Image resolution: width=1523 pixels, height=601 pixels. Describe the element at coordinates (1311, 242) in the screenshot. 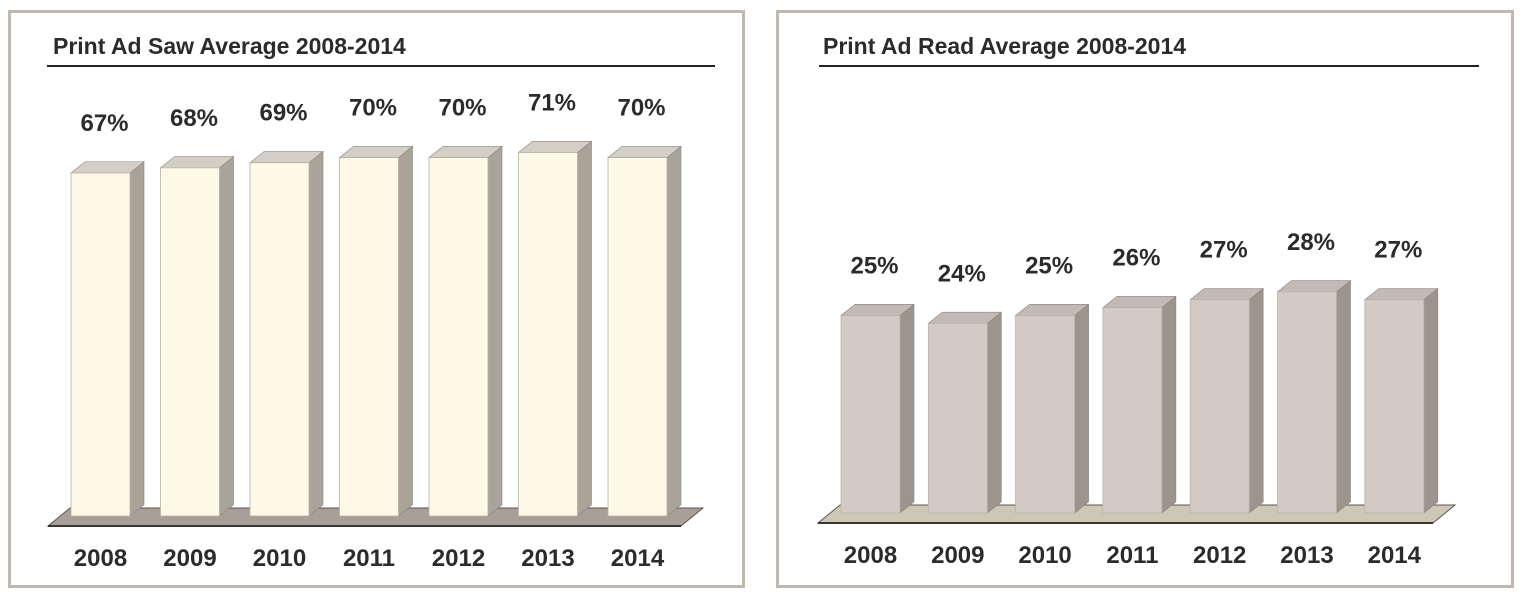

I see `bar-value-label: 28%` at that location.